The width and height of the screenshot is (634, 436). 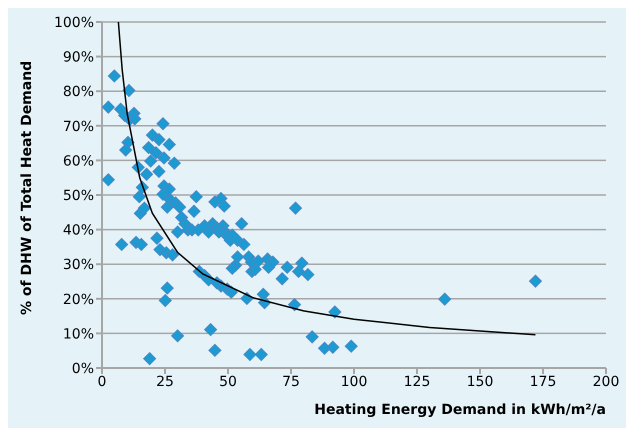 What do you see at coordinates (417, 382) in the screenshot?
I see `x-tick-label: 125` at bounding box center [417, 382].